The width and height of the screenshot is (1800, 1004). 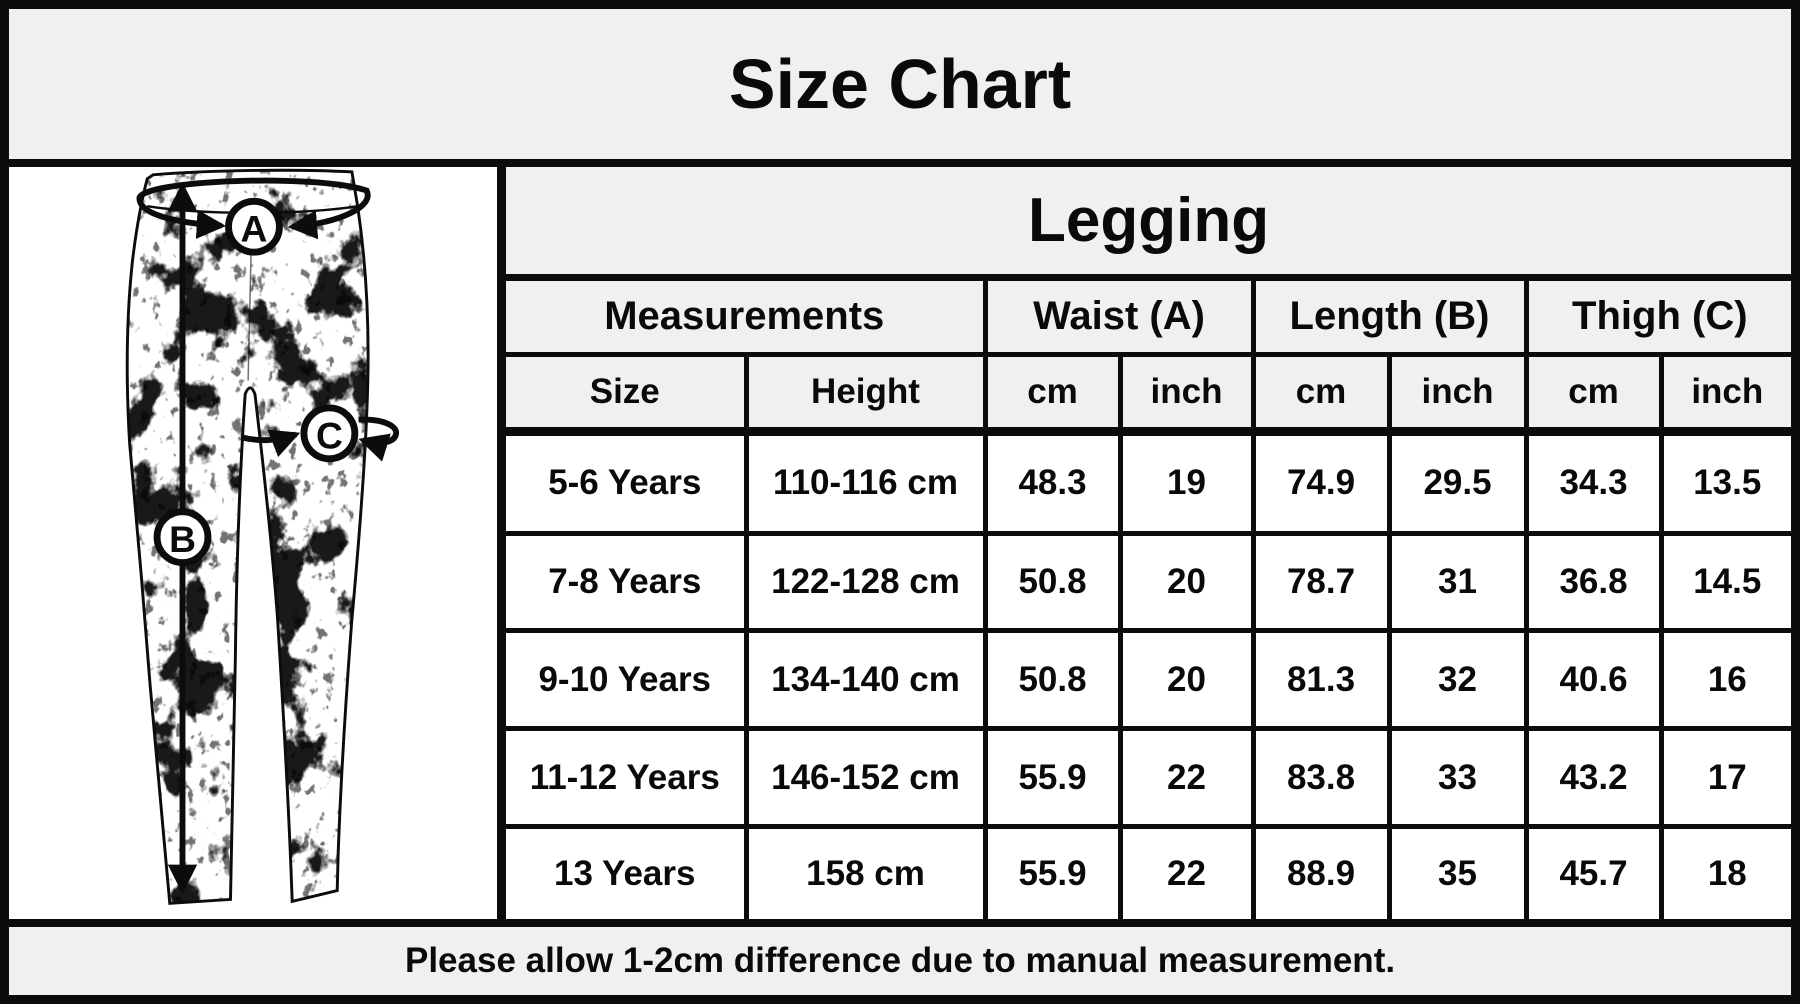 What do you see at coordinates (627, 393) in the screenshot?
I see `column-header-size: Size` at bounding box center [627, 393].